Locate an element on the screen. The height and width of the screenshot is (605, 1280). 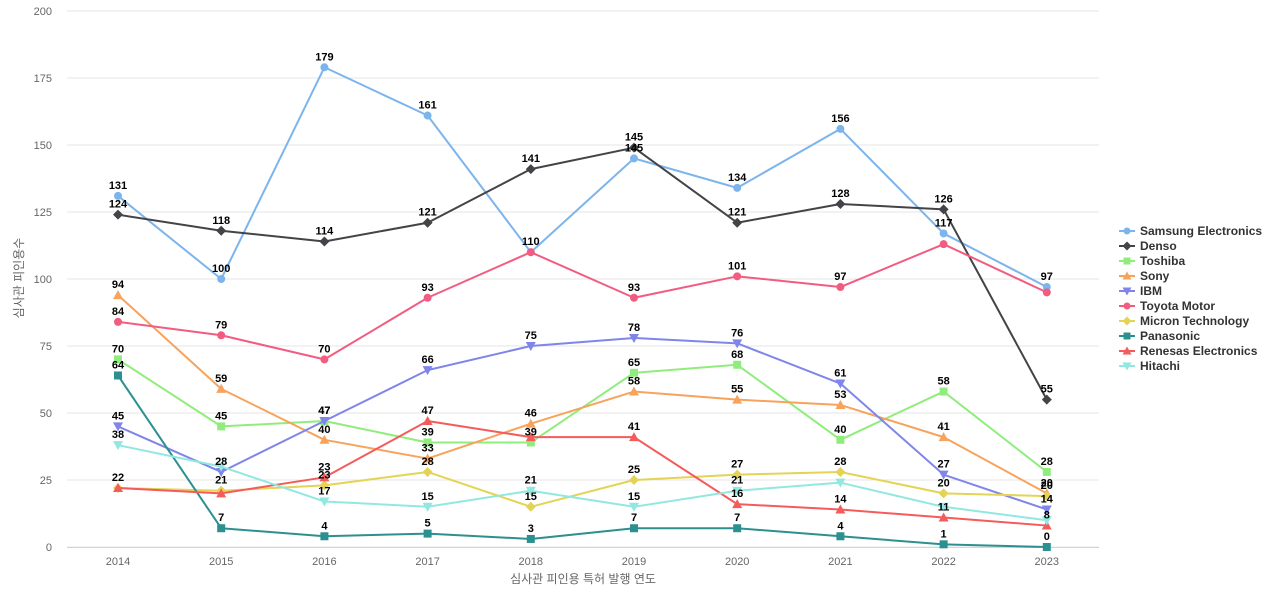
series-line-hitachi is located at coordinates (582, 483).